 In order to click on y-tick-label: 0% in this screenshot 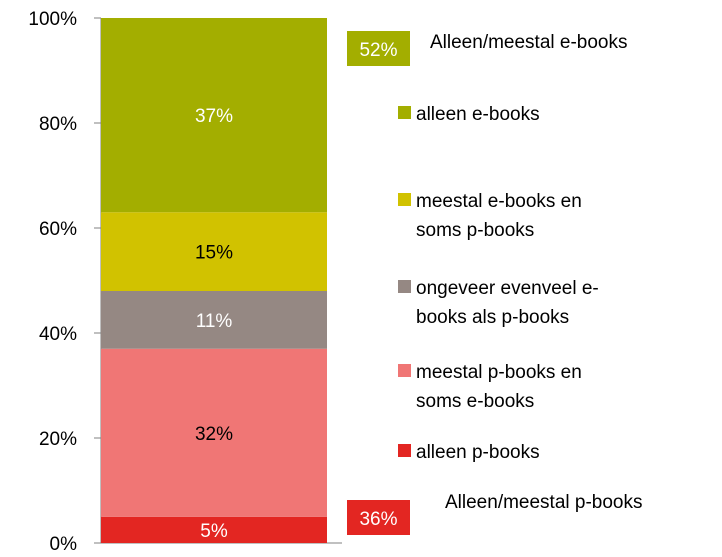, I will do `click(64, 544)`.